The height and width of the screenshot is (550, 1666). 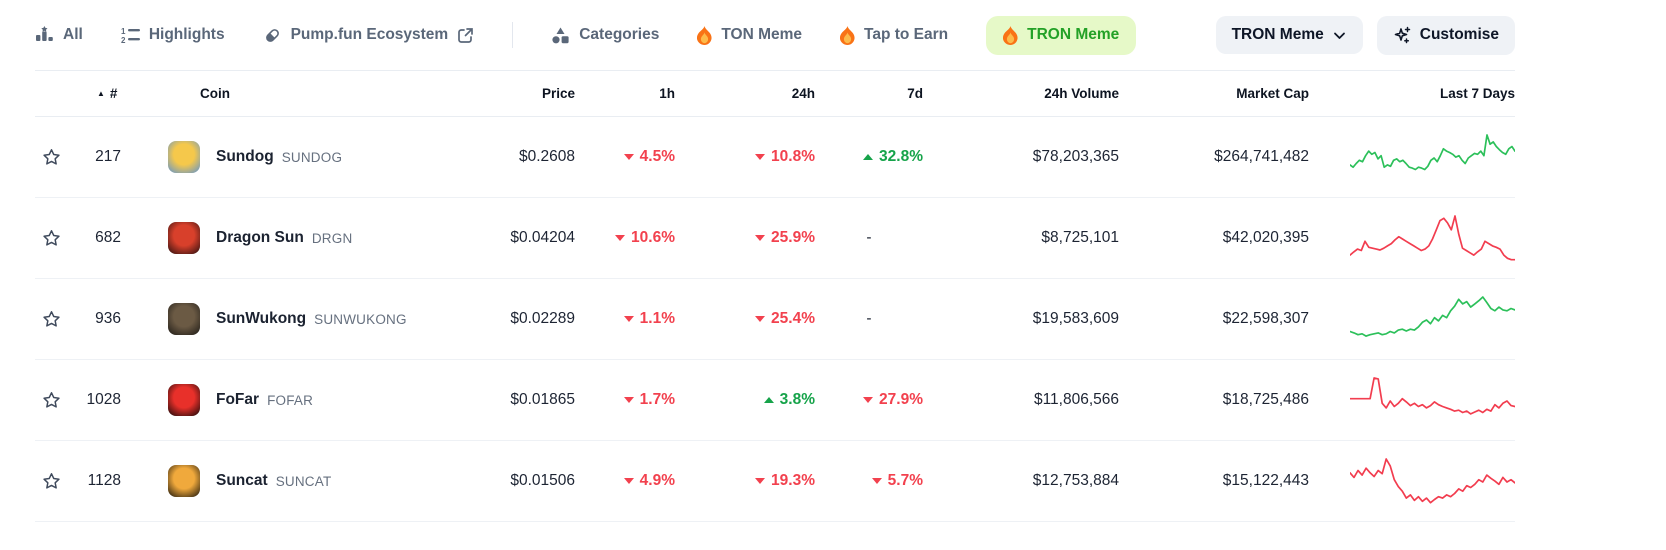 What do you see at coordinates (107, 93) in the screenshot?
I see `col-header-rank: ▲ #` at bounding box center [107, 93].